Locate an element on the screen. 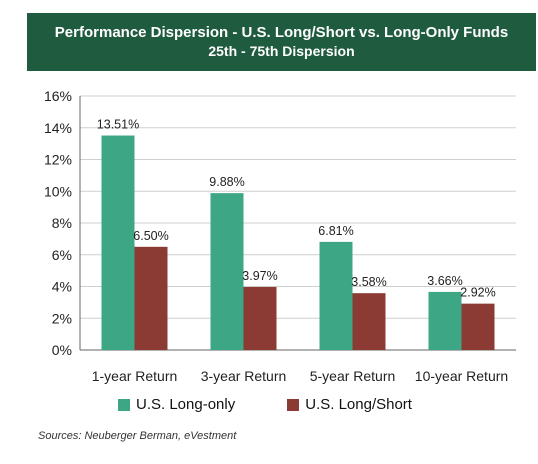 The image size is (538, 464). y-tick-label: 6% is located at coordinates (62, 255).